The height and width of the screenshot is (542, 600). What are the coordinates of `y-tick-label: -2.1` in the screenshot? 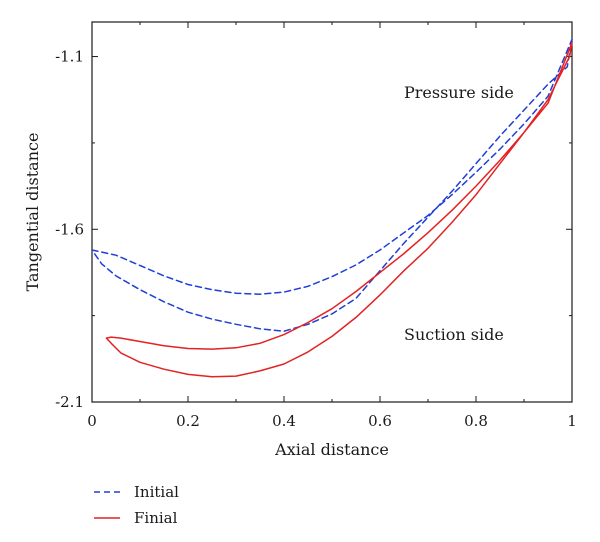 It's located at (69, 402).